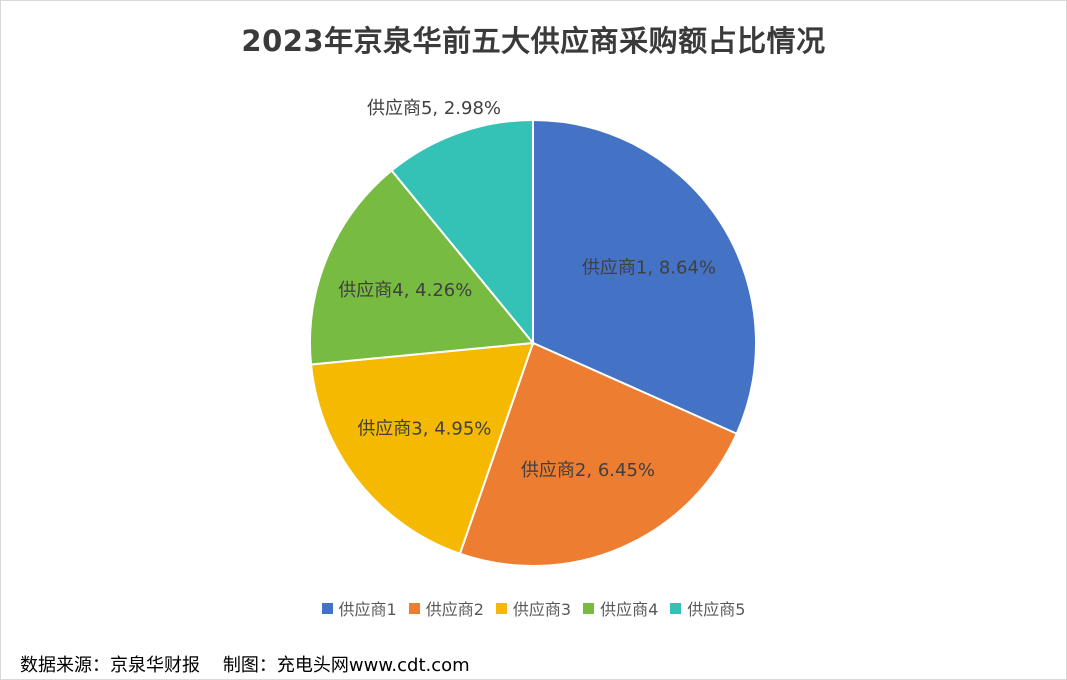  Describe the element at coordinates (716, 609) in the screenshot. I see `legend-label-5: 供应商5` at that location.